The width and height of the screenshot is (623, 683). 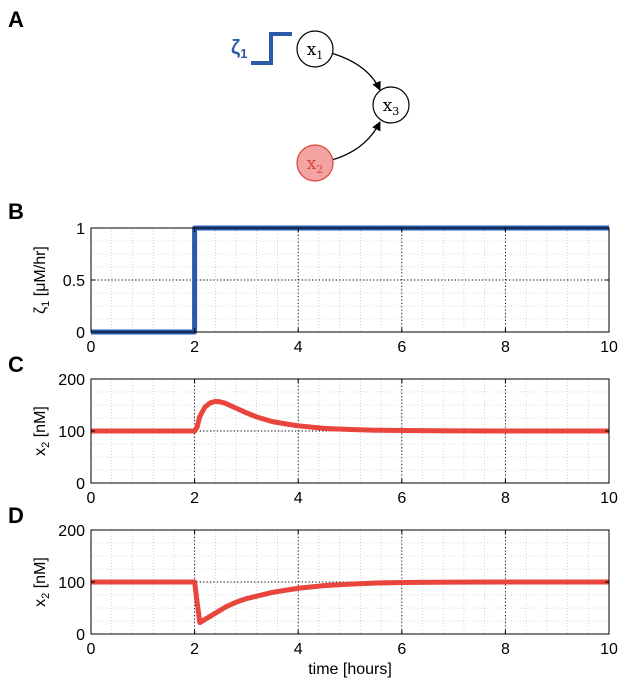 I want to click on svg-text: x2, so click(x=315, y=165).